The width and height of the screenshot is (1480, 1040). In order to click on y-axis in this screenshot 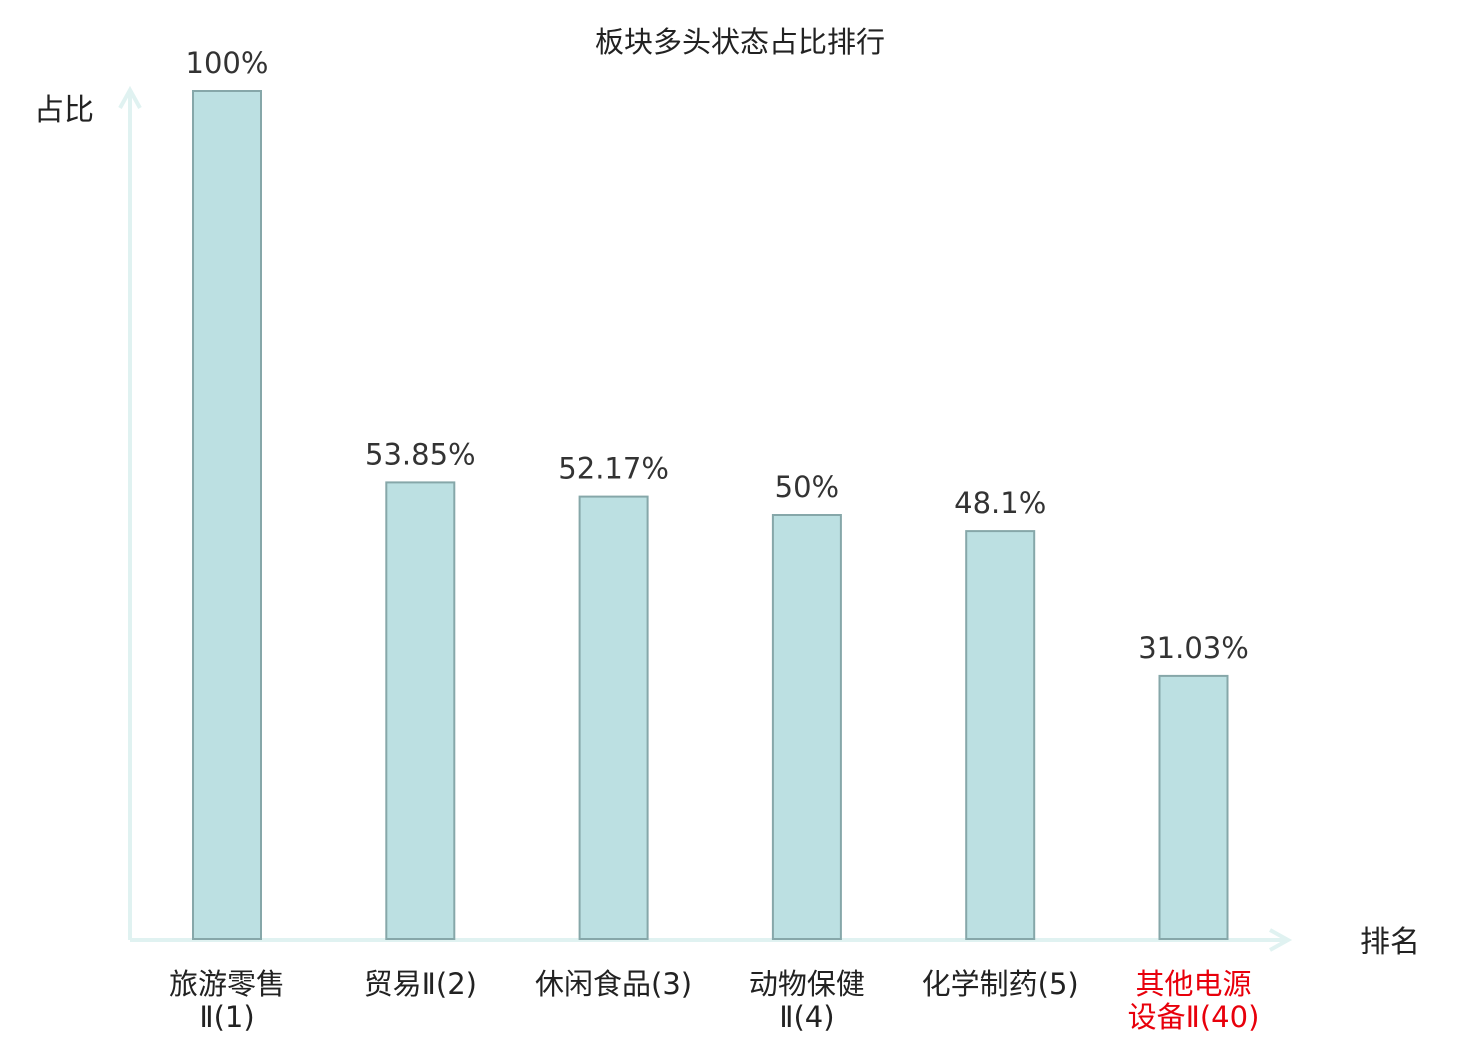, I will do `click(130, 512)`.